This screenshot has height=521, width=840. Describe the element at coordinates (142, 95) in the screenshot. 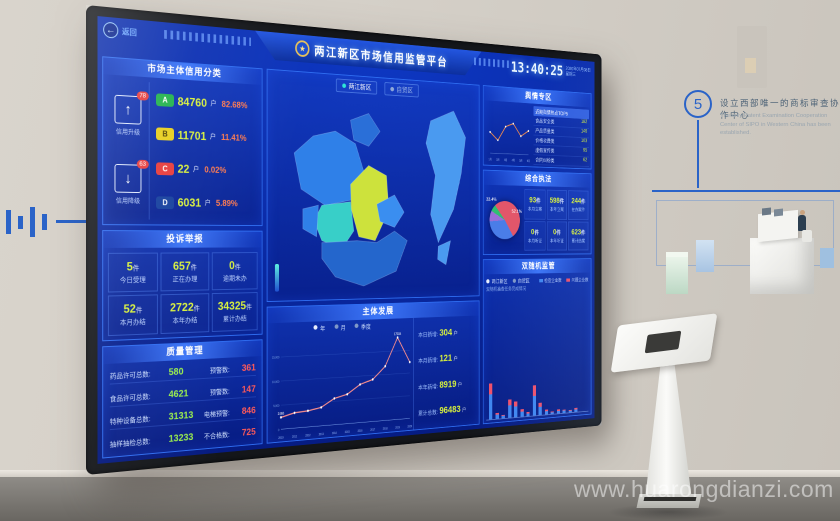

I see `upgrade-badge: 78` at that location.